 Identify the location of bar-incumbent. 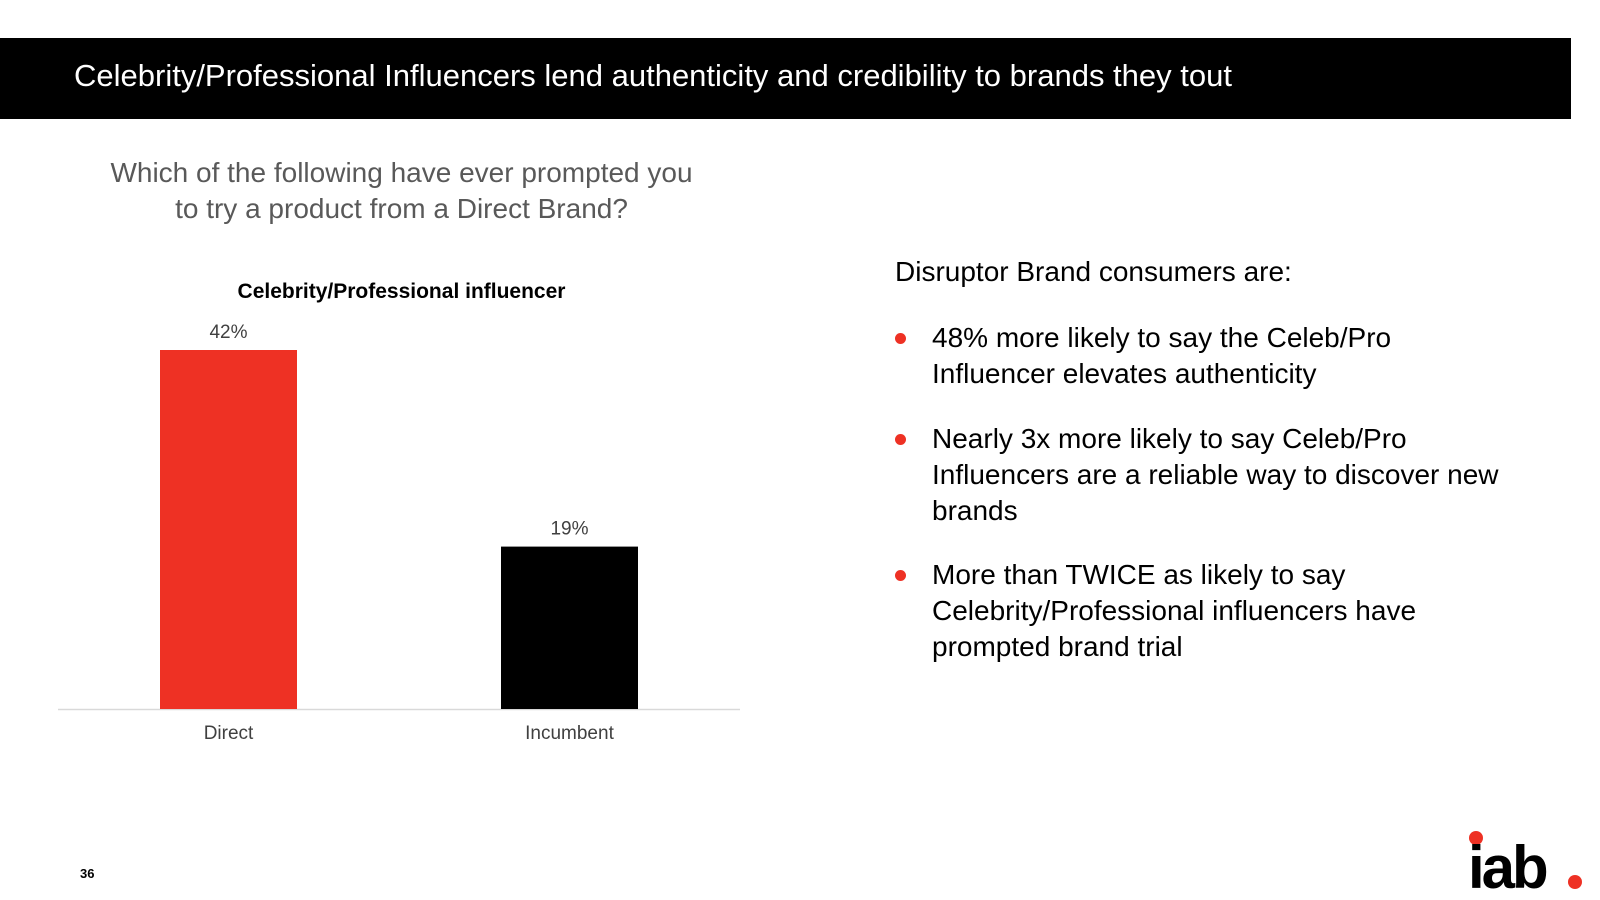
(569, 627).